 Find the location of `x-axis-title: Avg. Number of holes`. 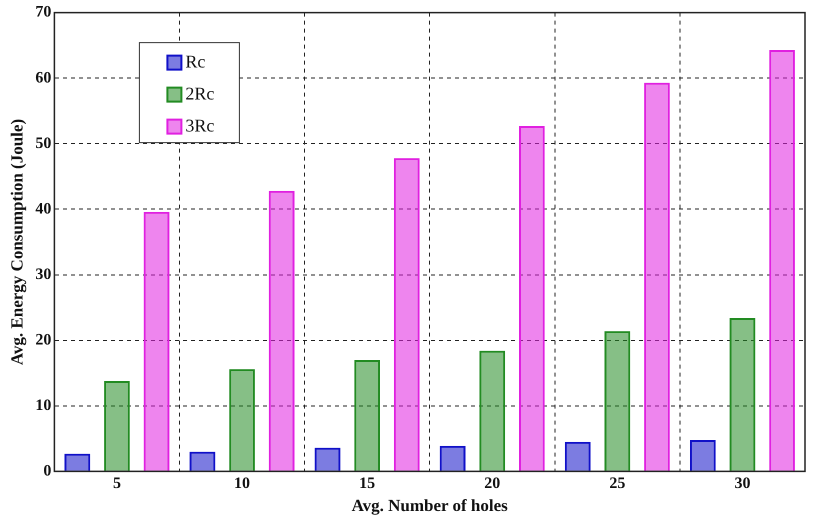

x-axis-title: Avg. Number of holes is located at coordinates (430, 506).